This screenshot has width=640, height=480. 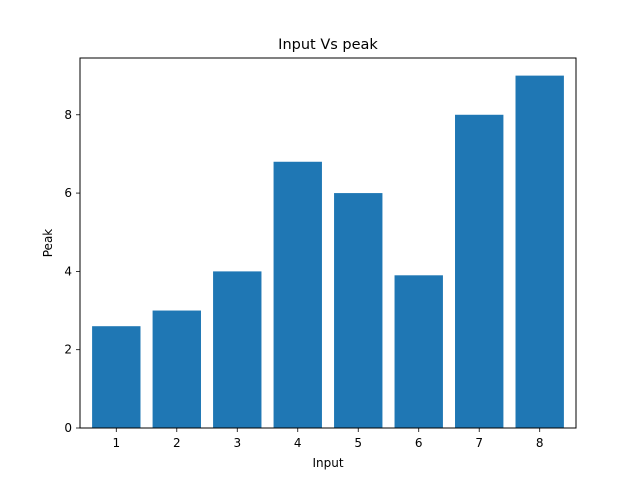 I want to click on x-axis-ticks: 1 2 3 4 5 6 7 8, so click(x=328, y=439).